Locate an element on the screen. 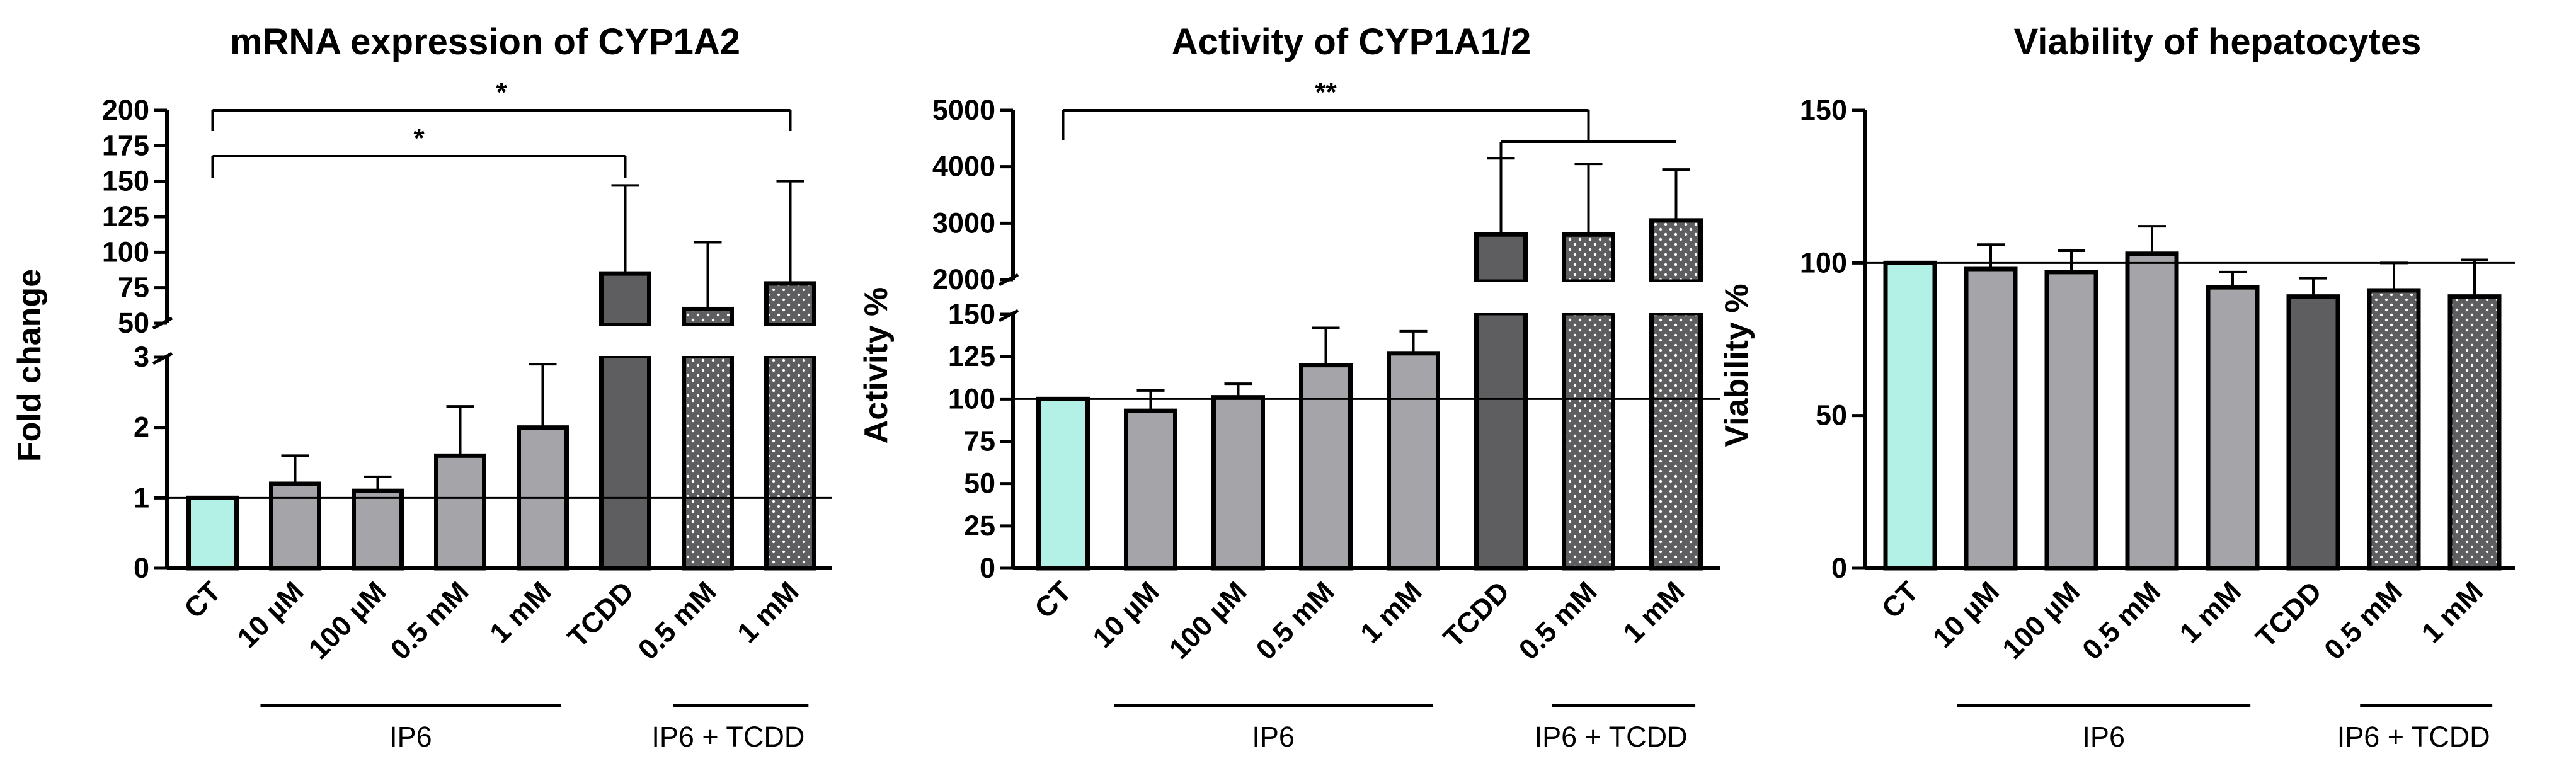  y-tick-label: 200 is located at coordinates (126, 110).